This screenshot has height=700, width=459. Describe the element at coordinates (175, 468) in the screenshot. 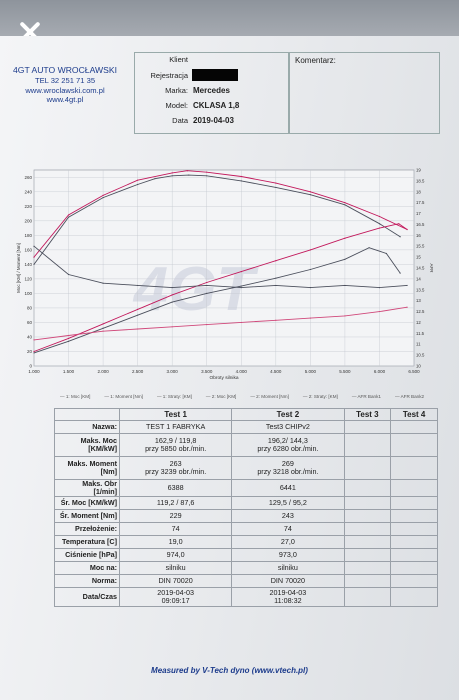

I see `cell-test-1: 263 przy 3239 obr./min.` at that location.